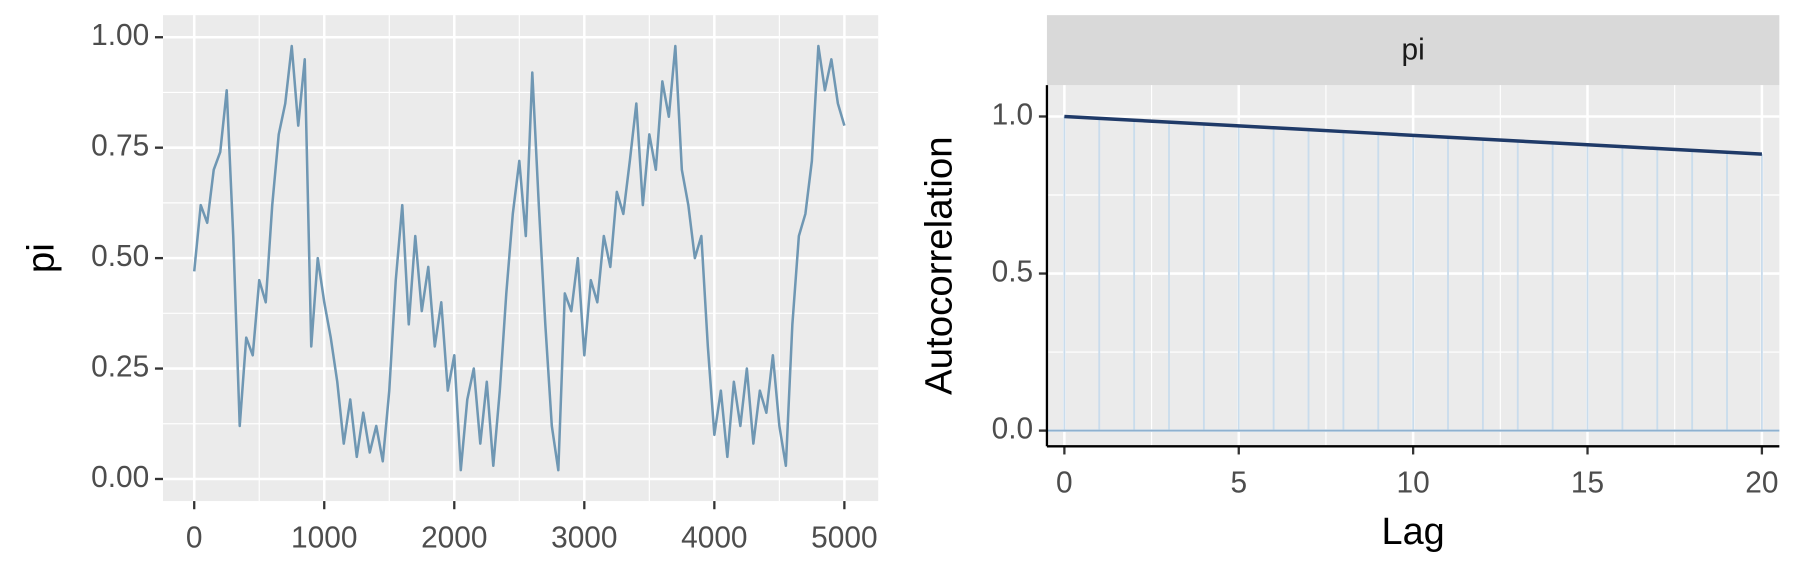  What do you see at coordinates (584, 537) in the screenshot?
I see `x-tick-label: 3000` at bounding box center [584, 537].